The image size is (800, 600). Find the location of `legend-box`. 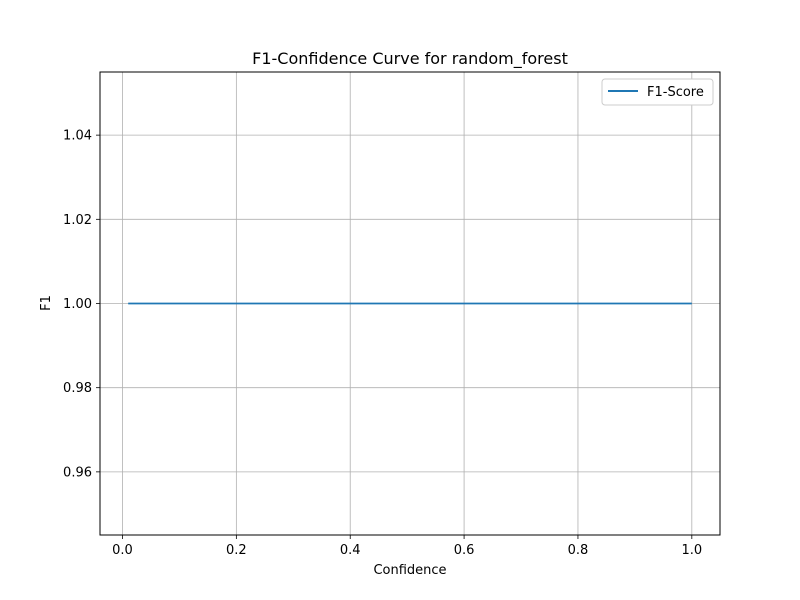

legend-box is located at coordinates (657, 92).